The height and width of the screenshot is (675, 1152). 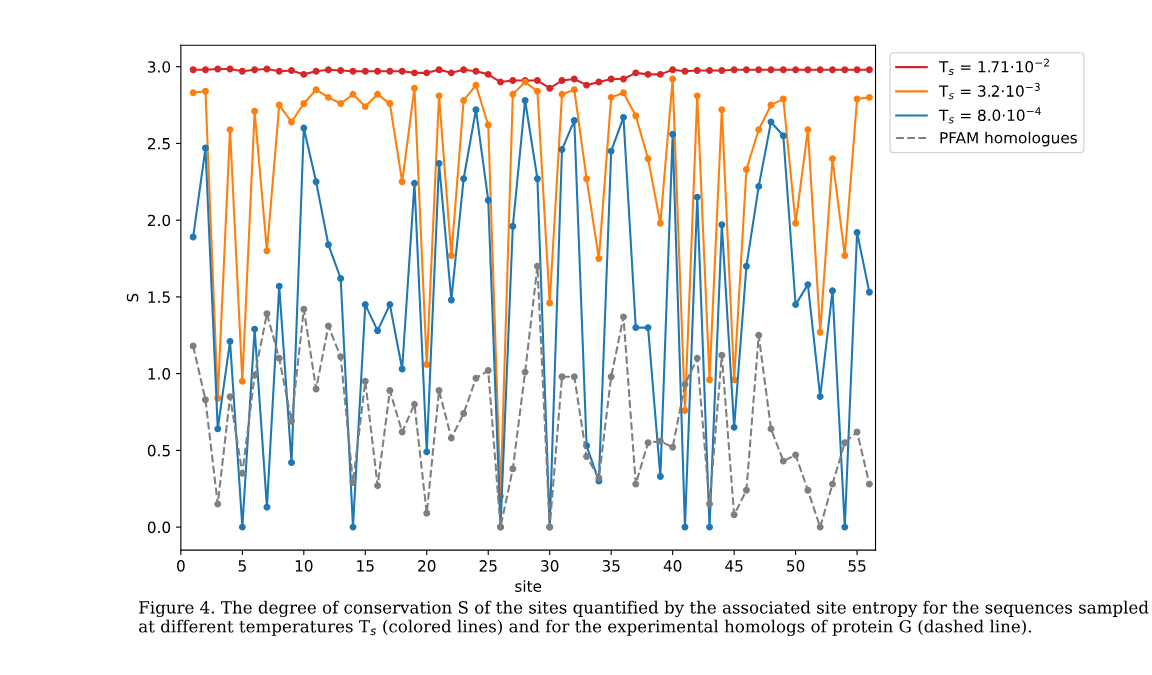 What do you see at coordinates (796, 566) in the screenshot?
I see `x-tick-label: 50` at bounding box center [796, 566].